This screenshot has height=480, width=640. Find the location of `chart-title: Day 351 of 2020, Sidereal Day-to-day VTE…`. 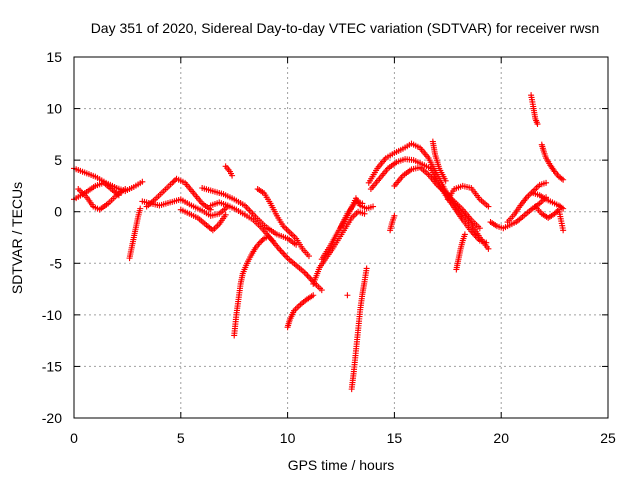

chart-title: Day 351 of 2020, Sidereal Day-to-day VTE… is located at coordinates (345, 28).